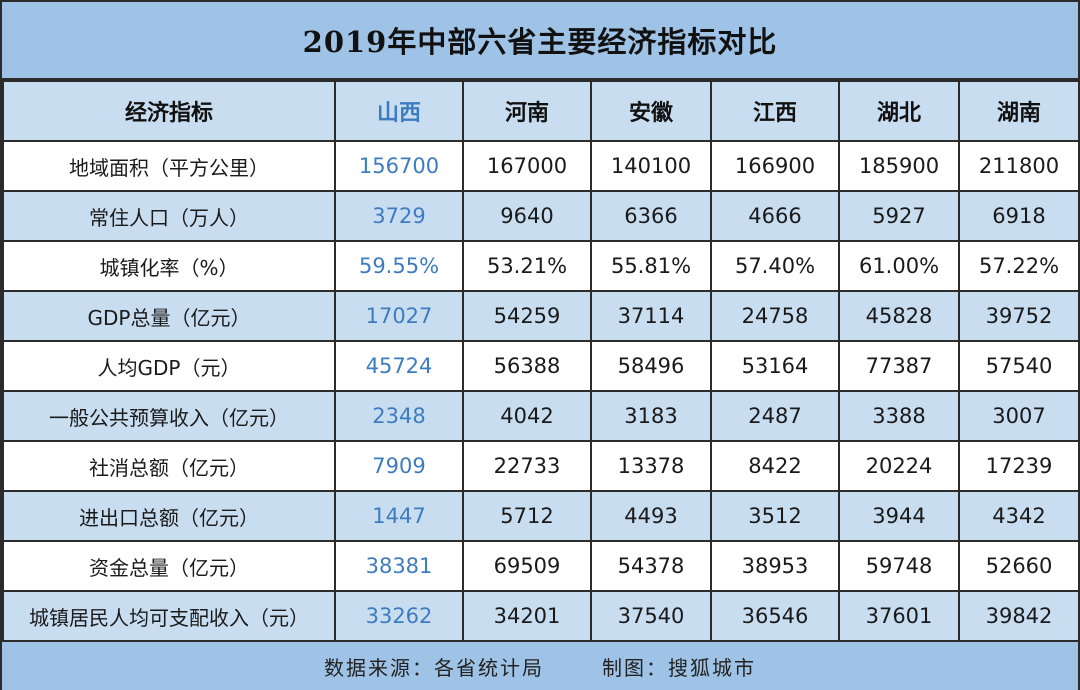  What do you see at coordinates (169, 216) in the screenshot?
I see `row-label: 常住人口（万人）` at bounding box center [169, 216].